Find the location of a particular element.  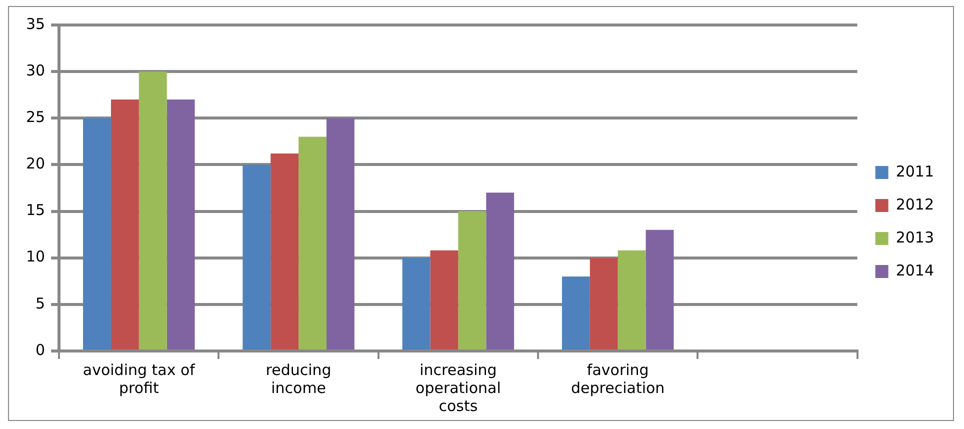

legend-label: 2014 is located at coordinates (915, 270).